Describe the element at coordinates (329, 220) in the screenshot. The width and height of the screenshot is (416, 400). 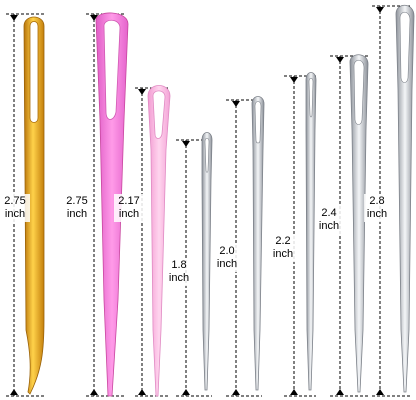
I see `needle-size-label: 2.4 inch` at that location.